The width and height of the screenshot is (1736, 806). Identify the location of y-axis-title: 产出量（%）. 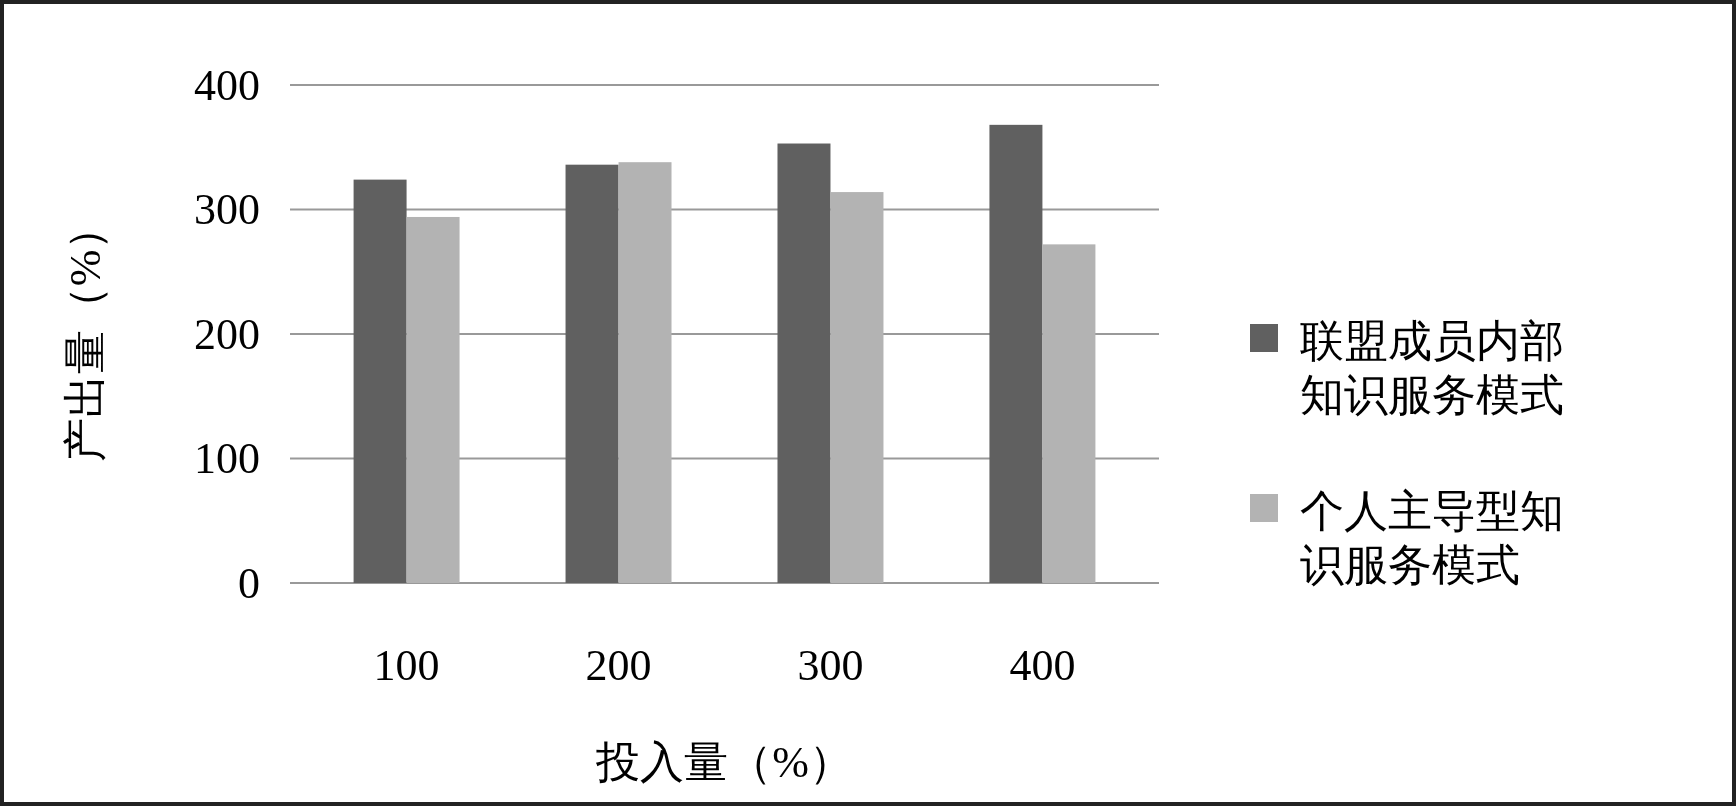
(85, 334).